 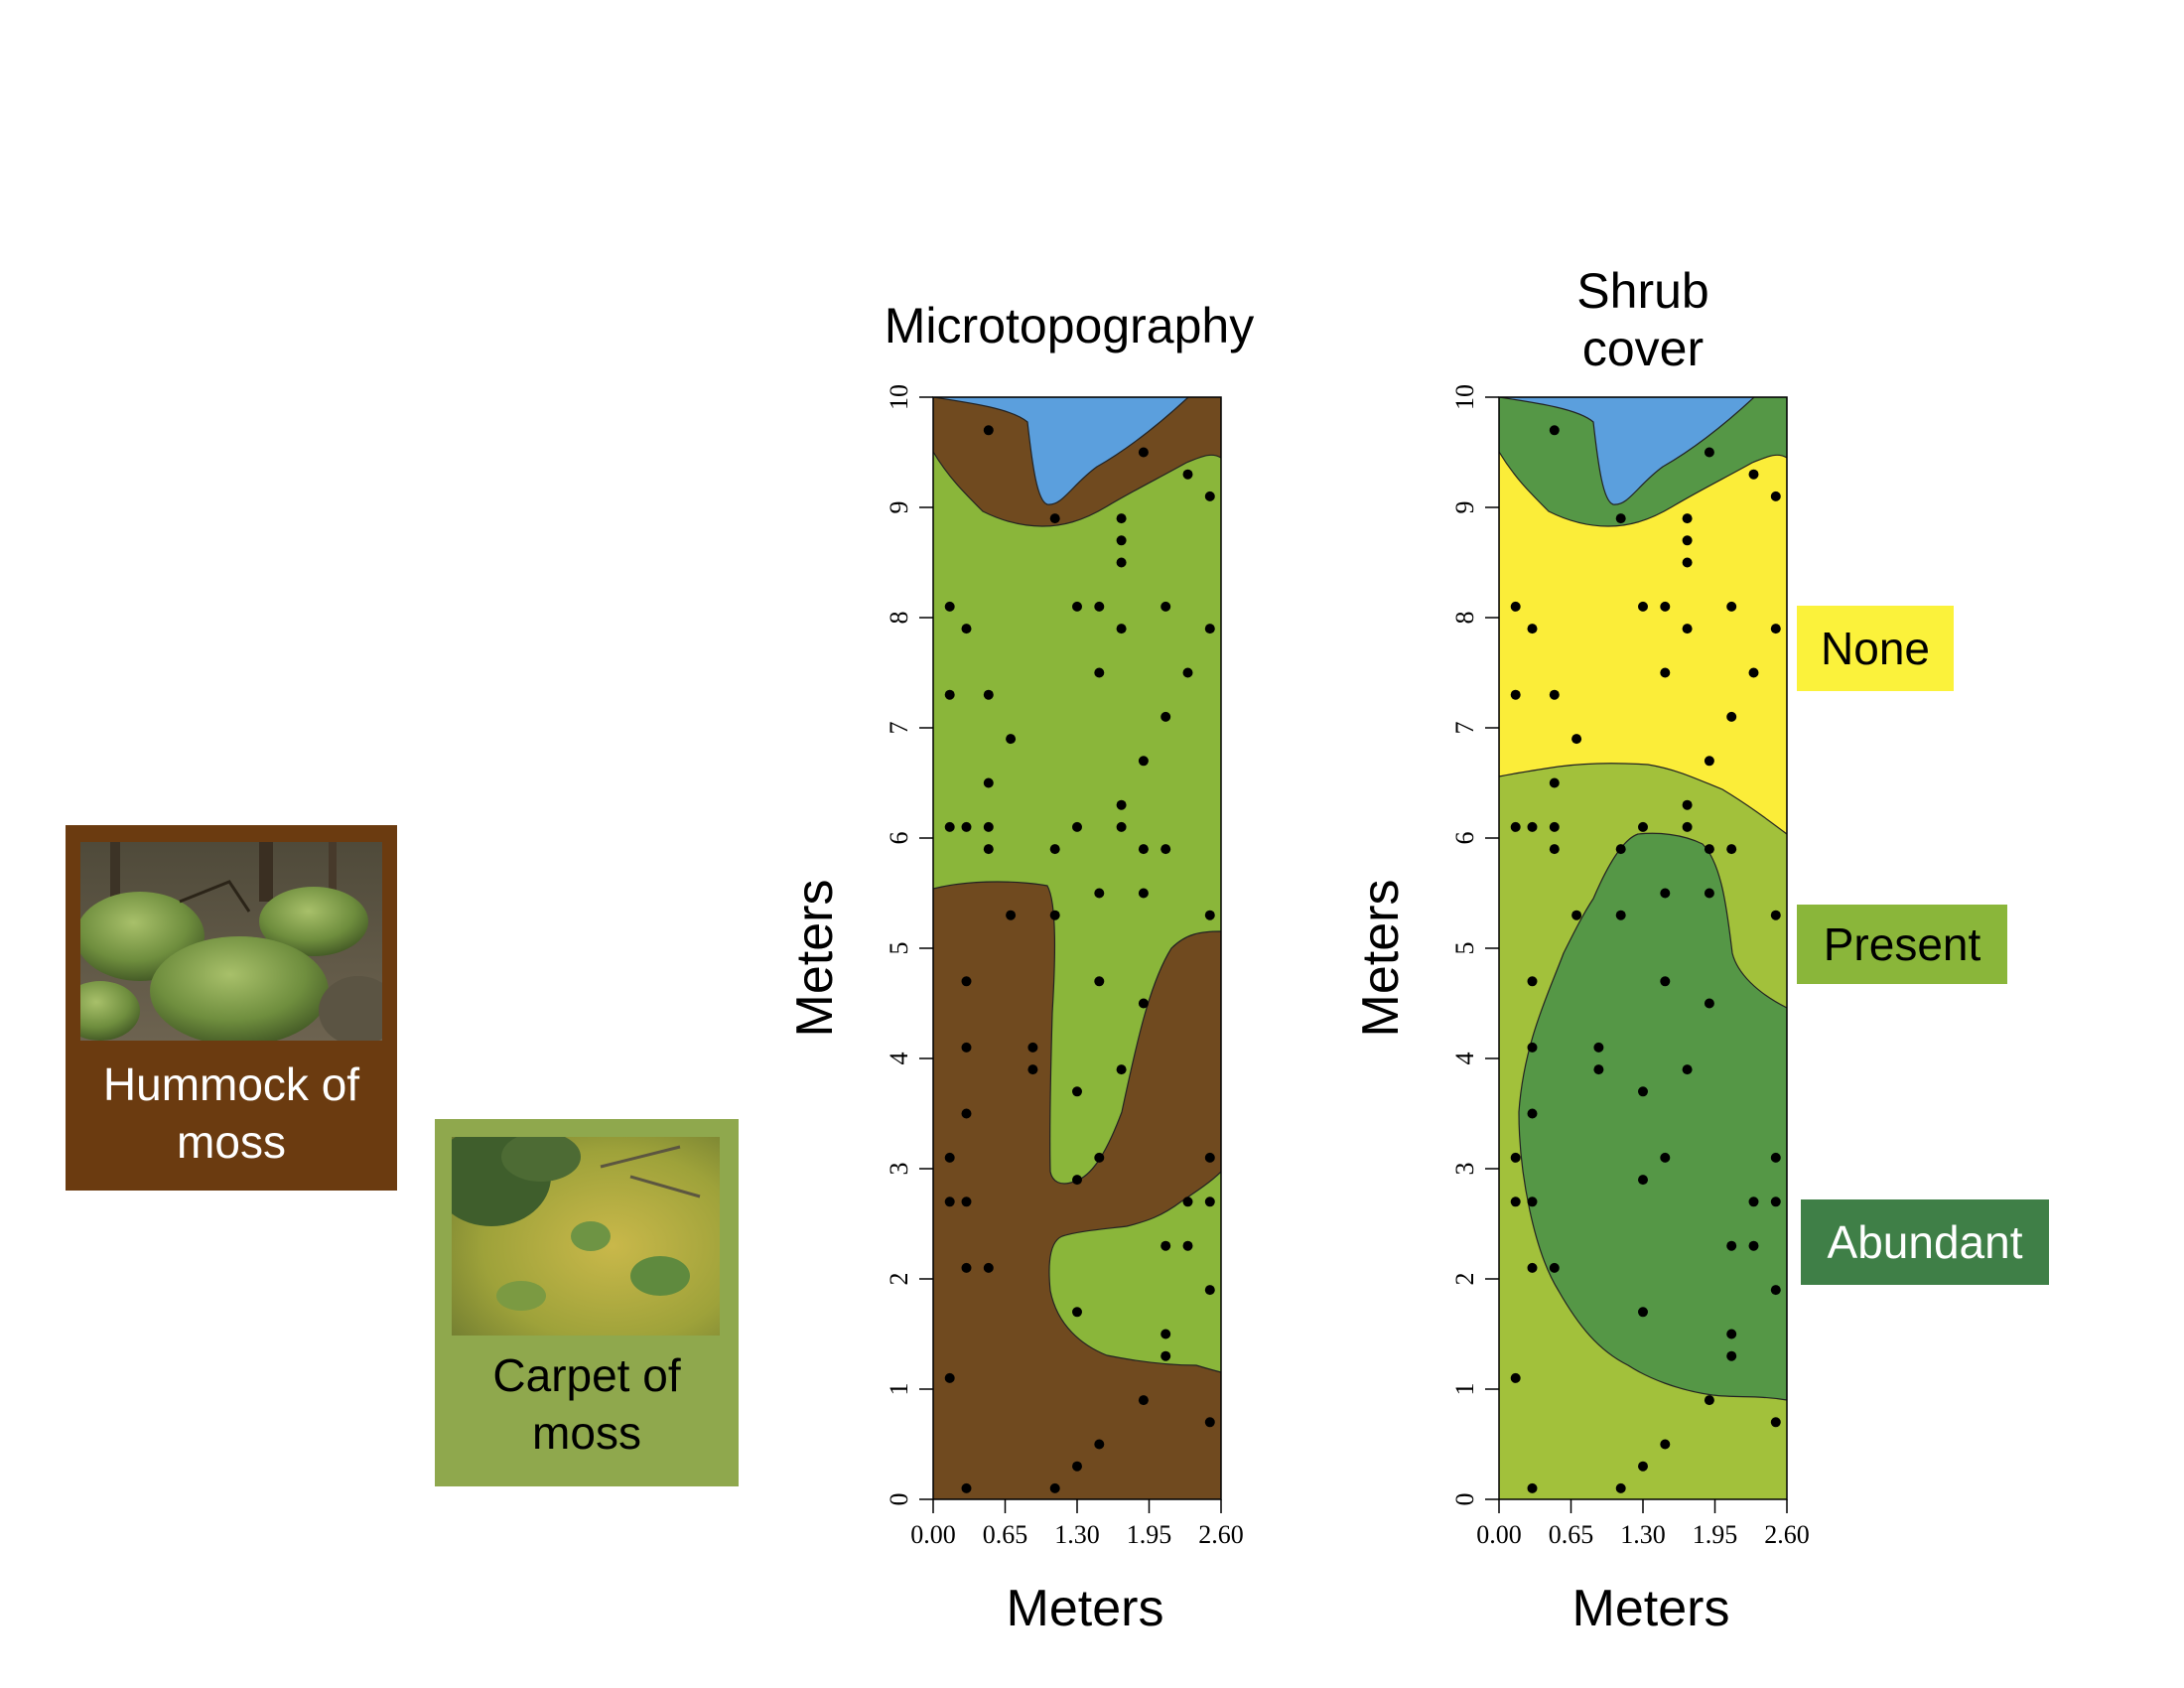 I want to click on carpet-of-moss-card: Carpet of moss, so click(x=587, y=1302).